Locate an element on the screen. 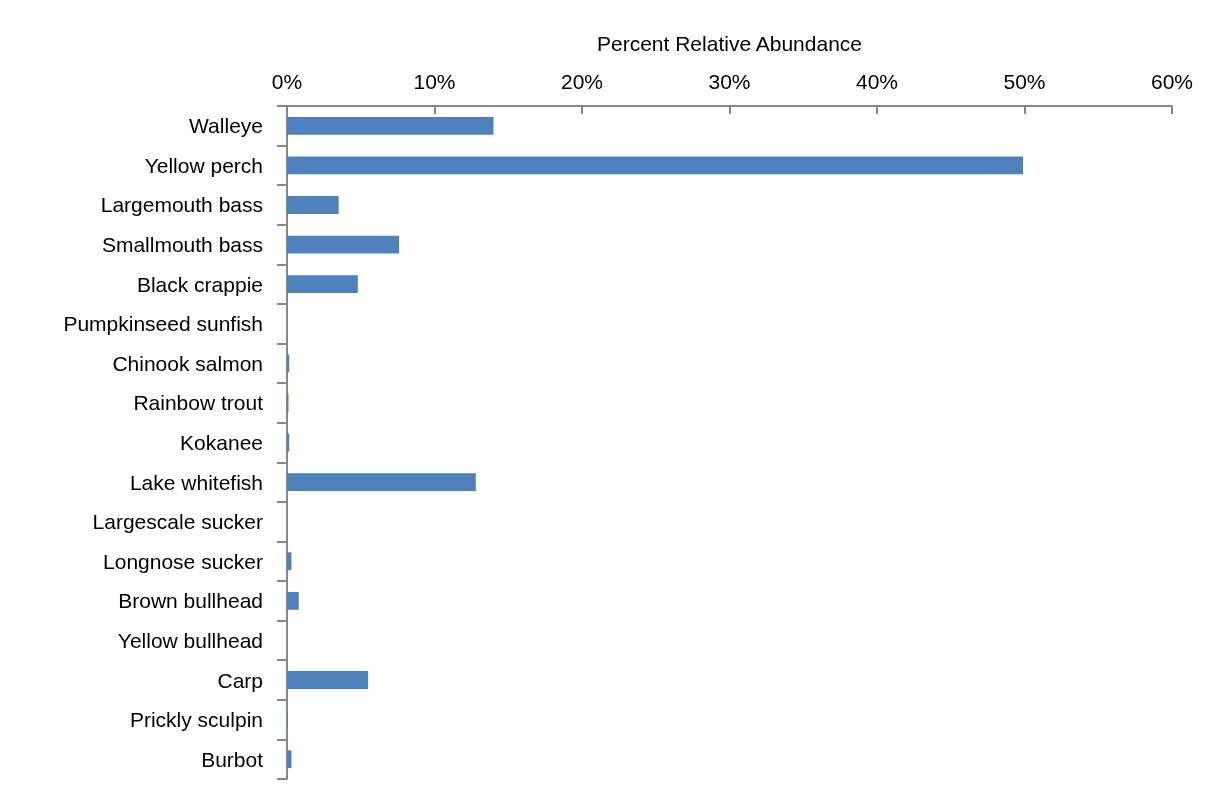 This screenshot has width=1207, height=789. y-tick-label: Yellow perch is located at coordinates (203, 165).